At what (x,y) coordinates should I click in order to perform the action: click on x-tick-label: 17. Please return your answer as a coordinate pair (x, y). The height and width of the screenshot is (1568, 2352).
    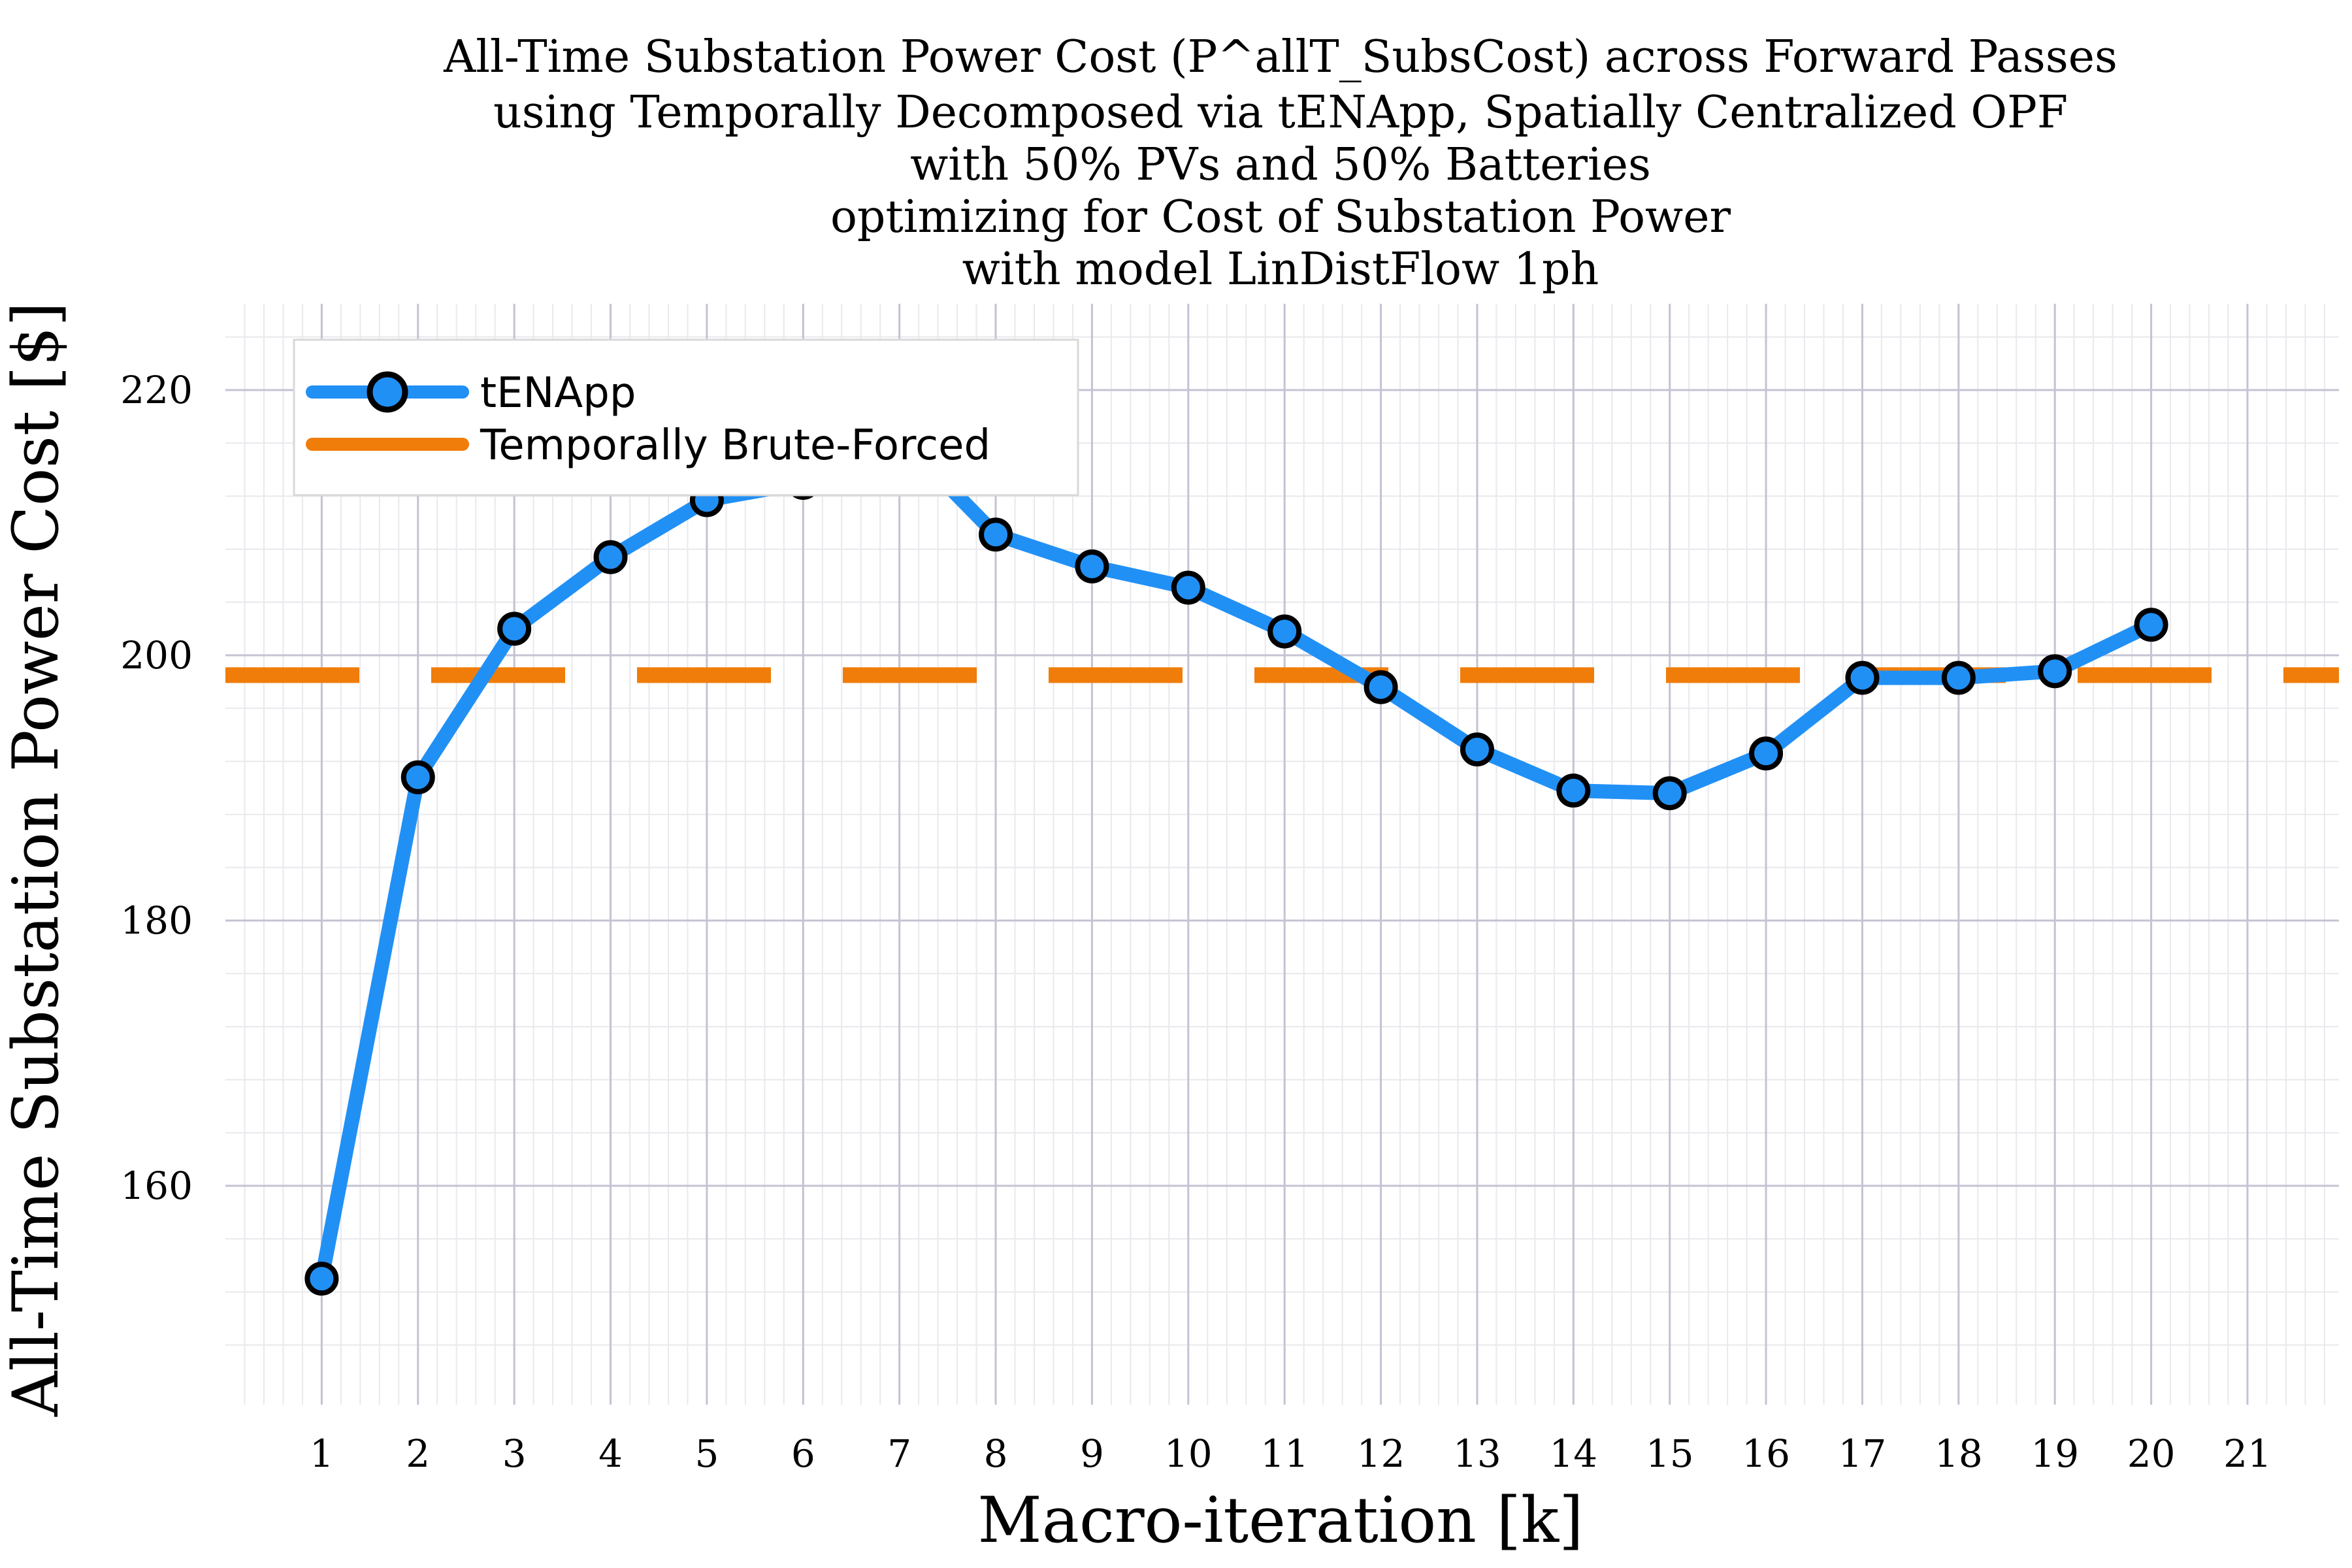
    Looking at the image, I should click on (1862, 1453).